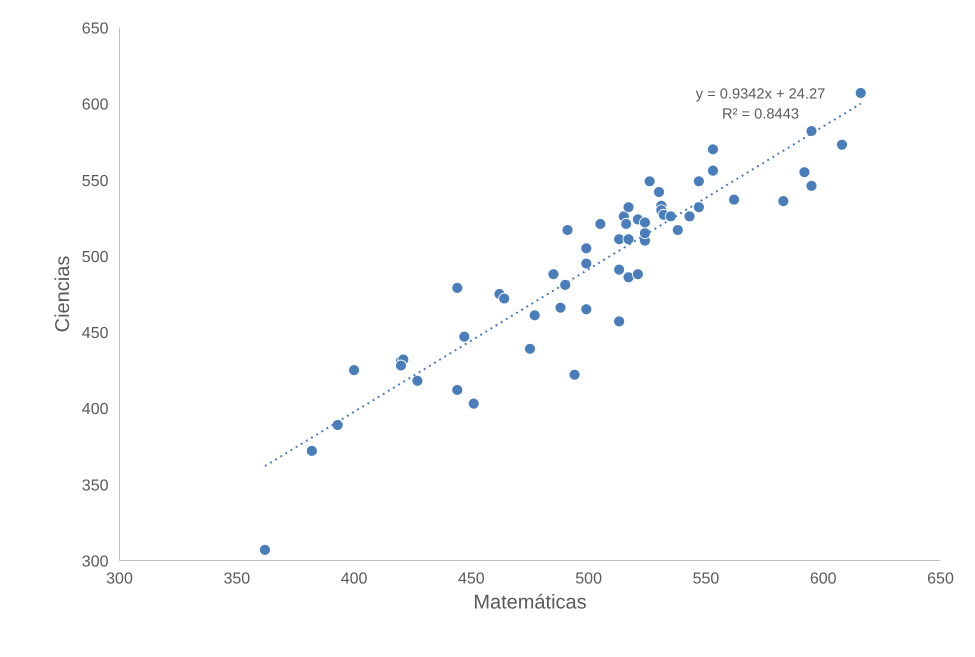  Describe the element at coordinates (236, 579) in the screenshot. I see `x-tick-label: 350` at that location.